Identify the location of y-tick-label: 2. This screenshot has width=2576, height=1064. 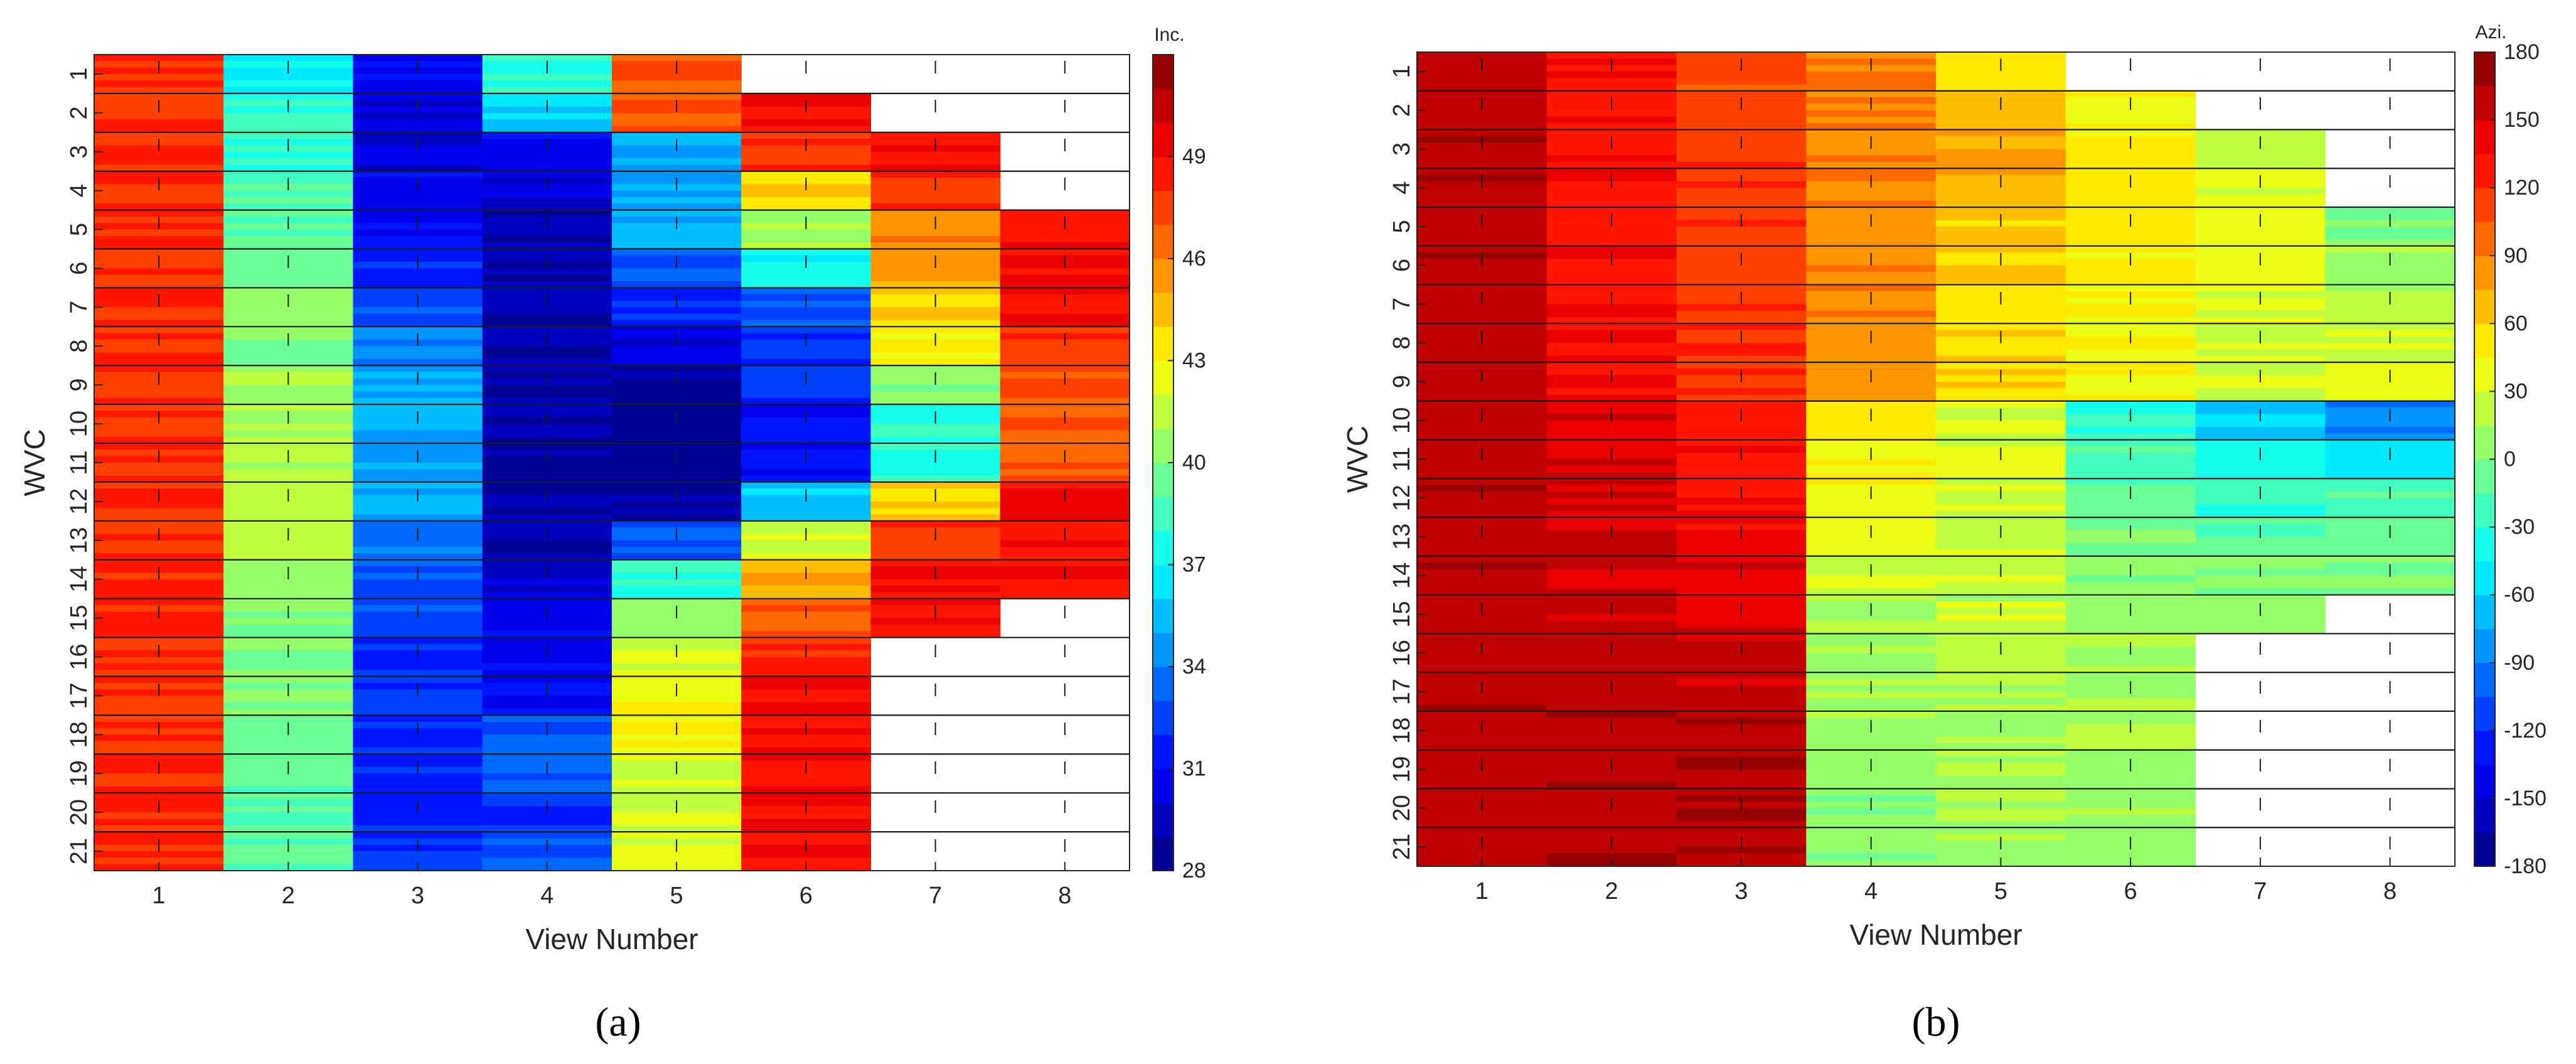
(1402, 110).